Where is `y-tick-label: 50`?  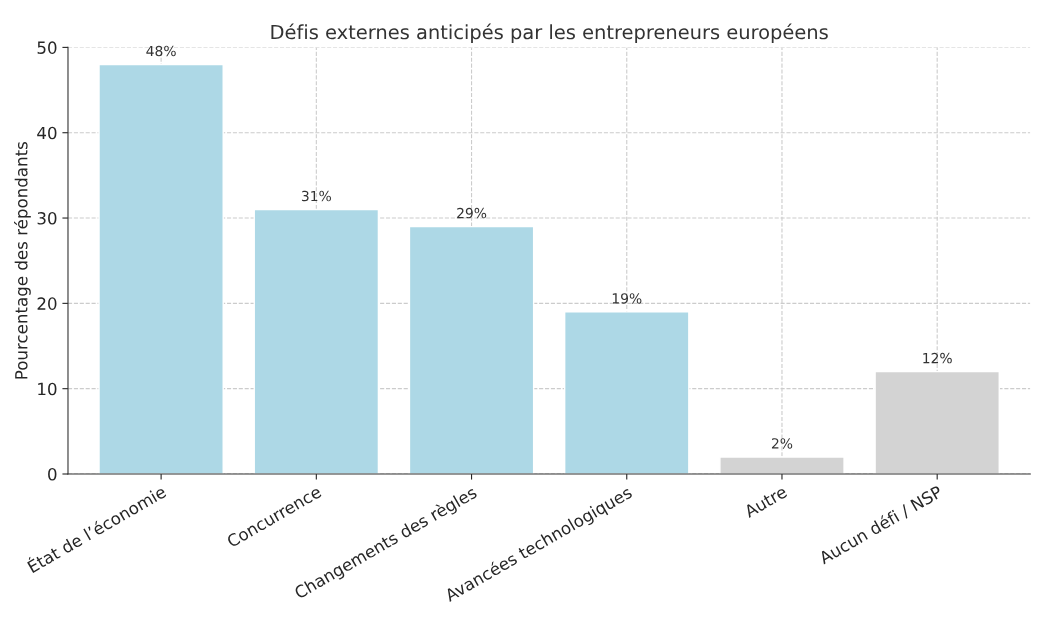
y-tick-label: 50 is located at coordinates (47, 47).